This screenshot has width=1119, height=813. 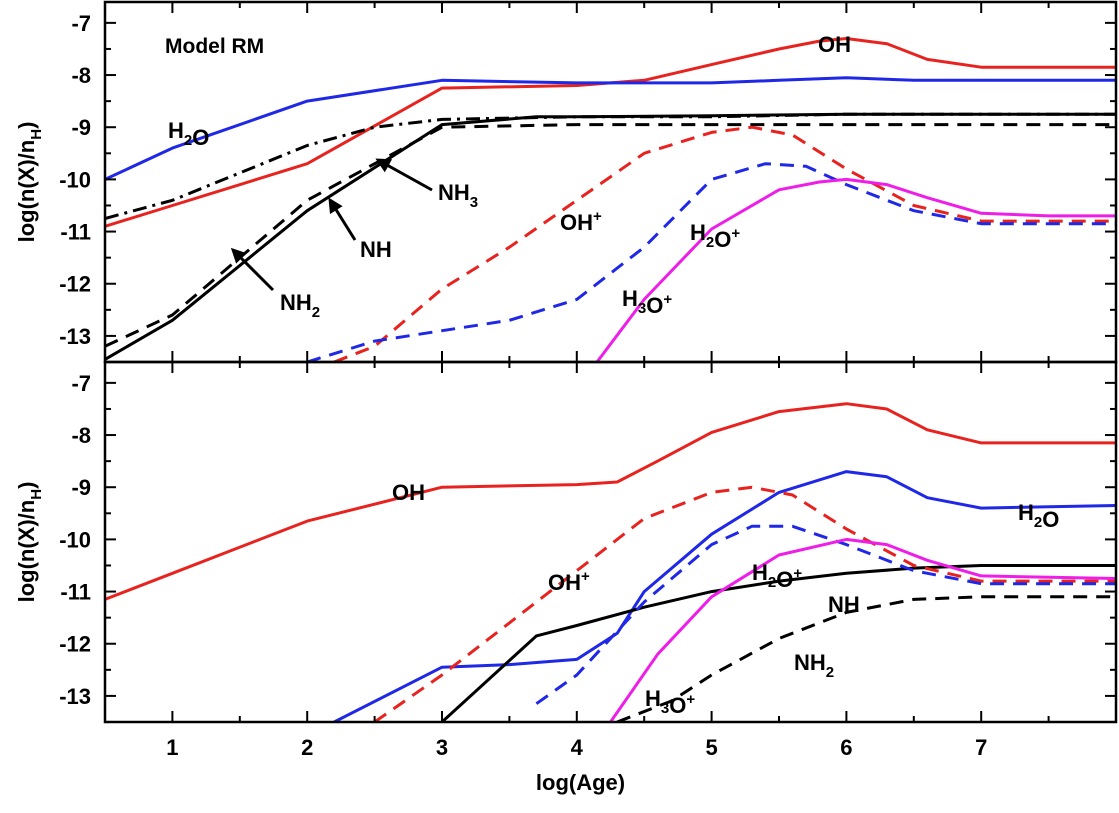 What do you see at coordinates (846, 747) in the screenshot?
I see `x-tick-label: 6` at bounding box center [846, 747].